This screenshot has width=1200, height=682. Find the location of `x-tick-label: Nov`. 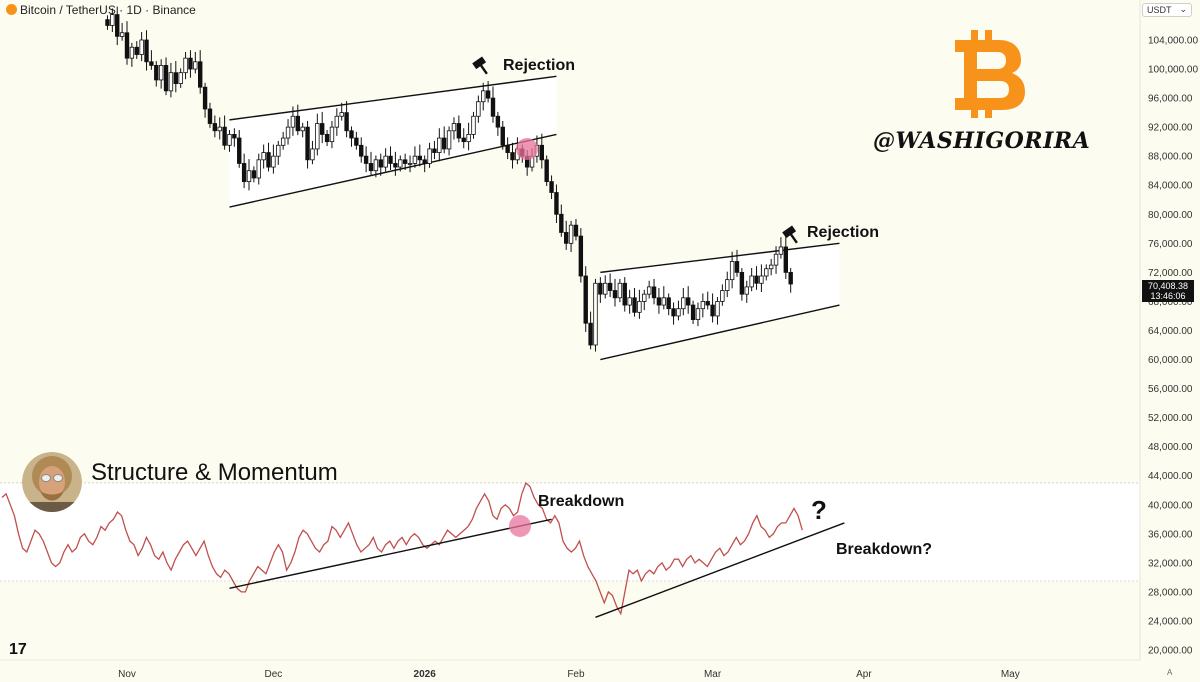

x-tick-label: Nov is located at coordinates (127, 674).